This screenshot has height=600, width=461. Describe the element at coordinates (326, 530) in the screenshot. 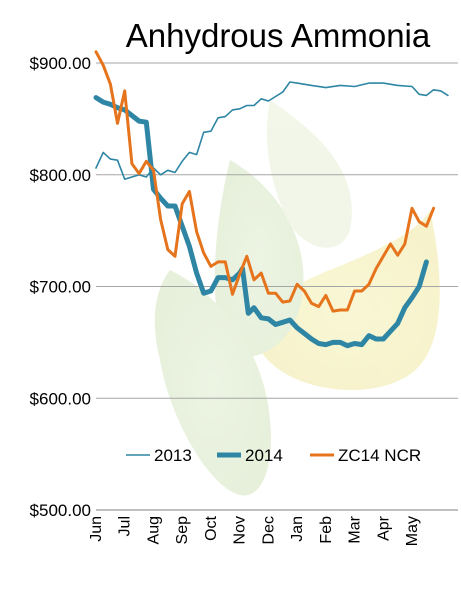

I see `x-tick-label: Feb` at that location.